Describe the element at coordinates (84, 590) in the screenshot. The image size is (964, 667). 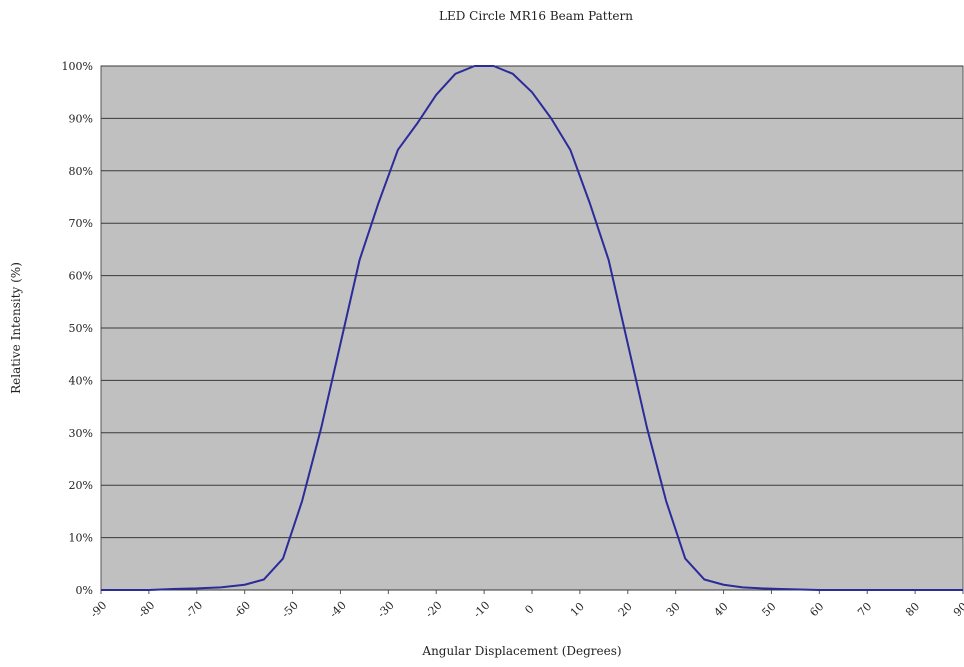
I see `y-tick-label: 0%` at that location.